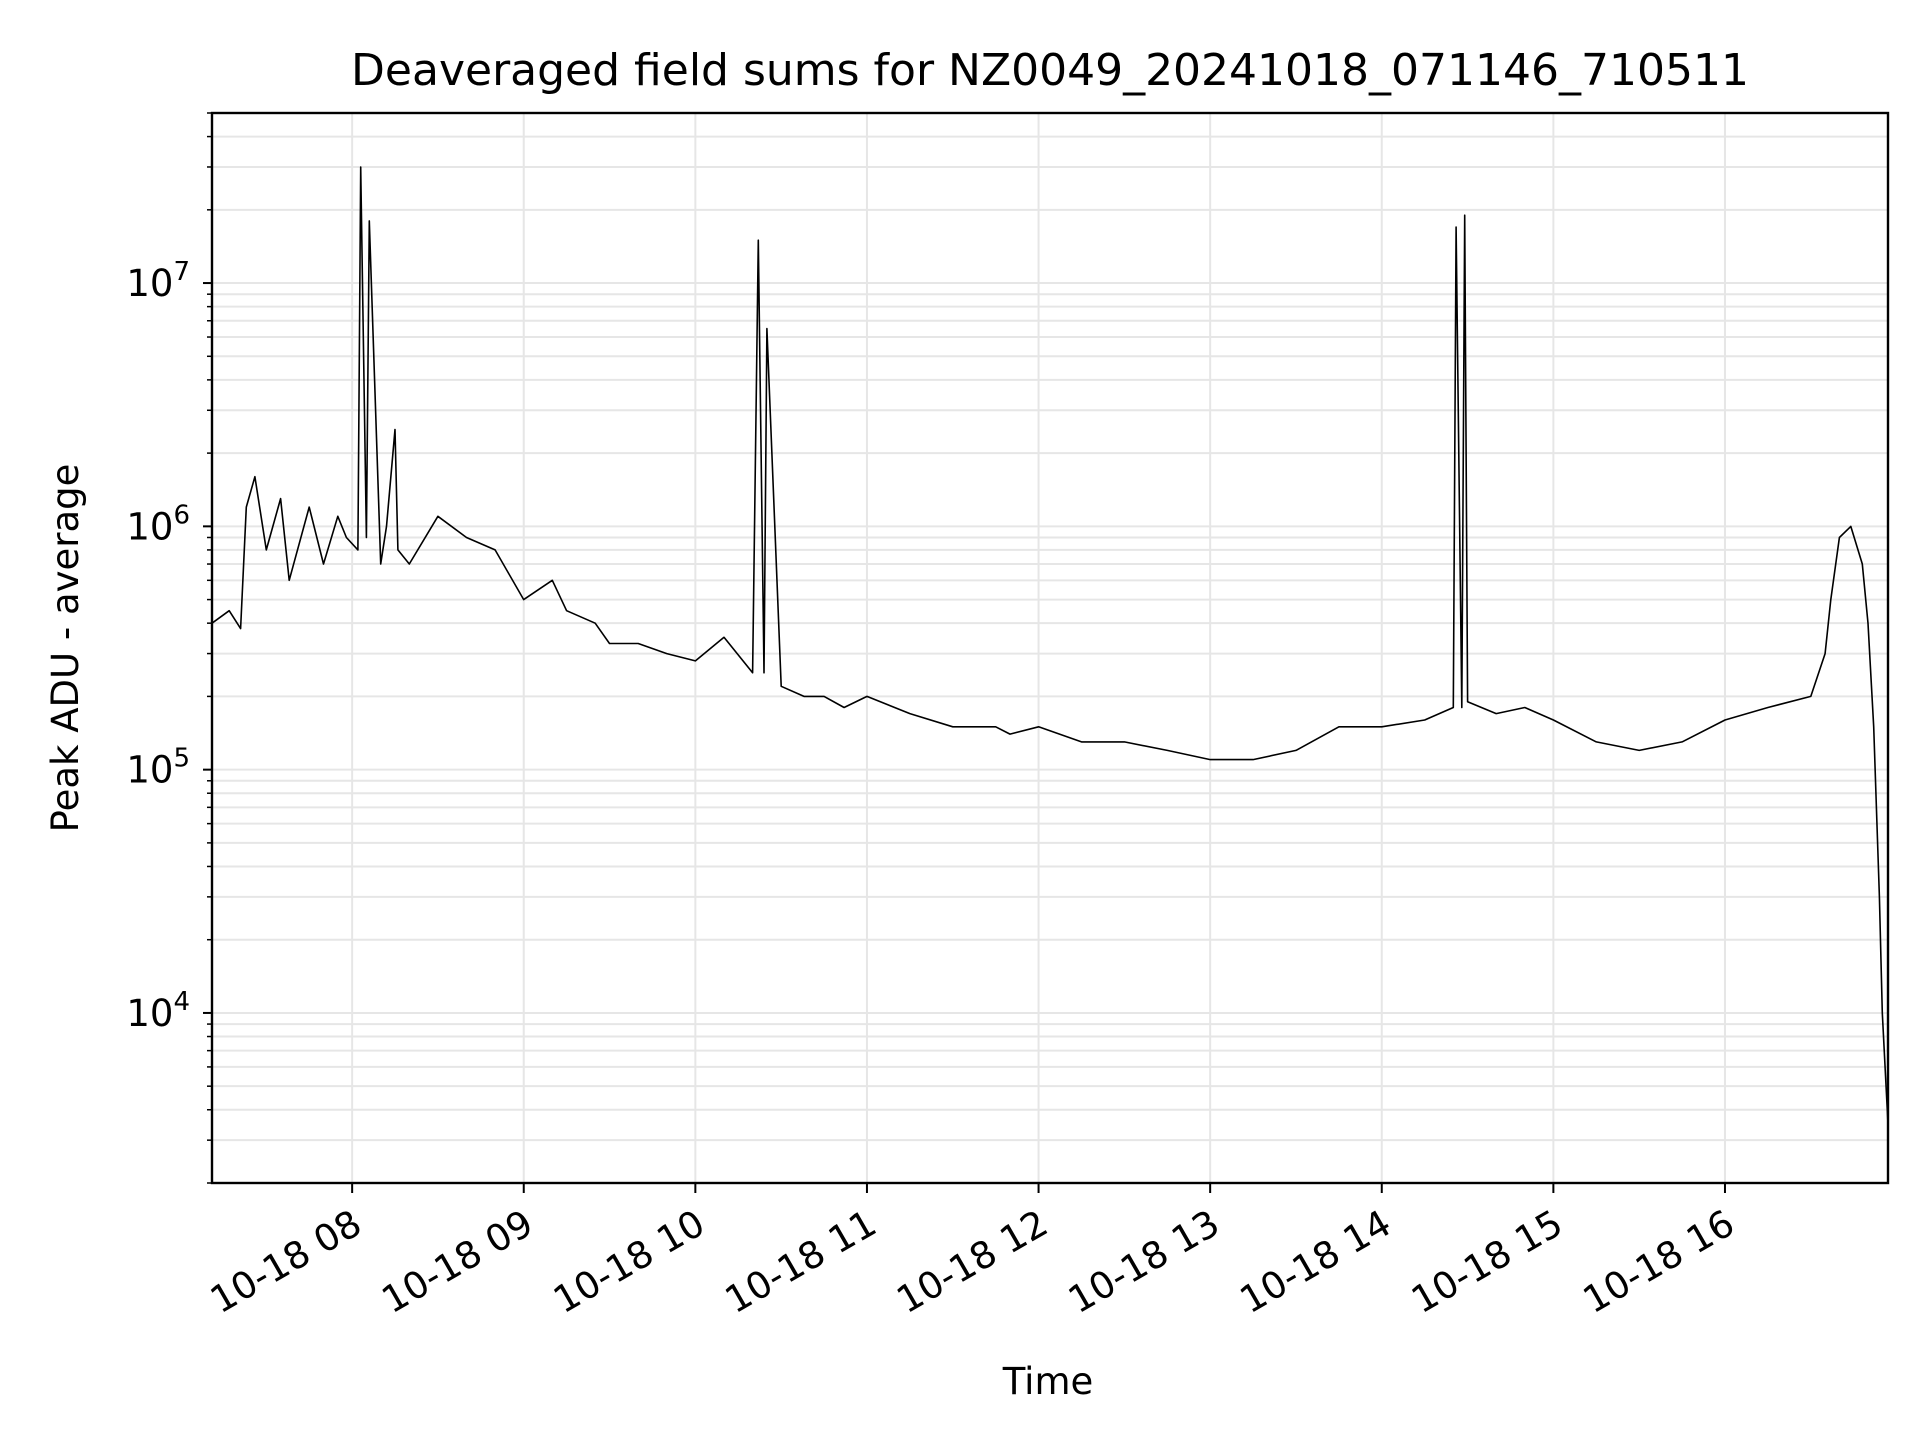 This screenshot has width=1920, height=1440. Describe the element at coordinates (65, 648) in the screenshot. I see `y-axis-label: Peak ADU - average` at that location.